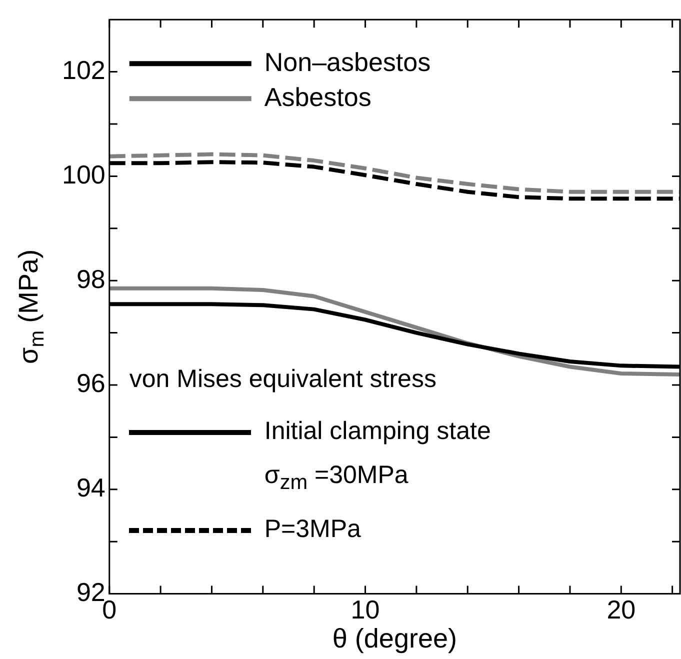 The width and height of the screenshot is (681, 659). I want to click on x-tick-label: 20, so click(621, 609).